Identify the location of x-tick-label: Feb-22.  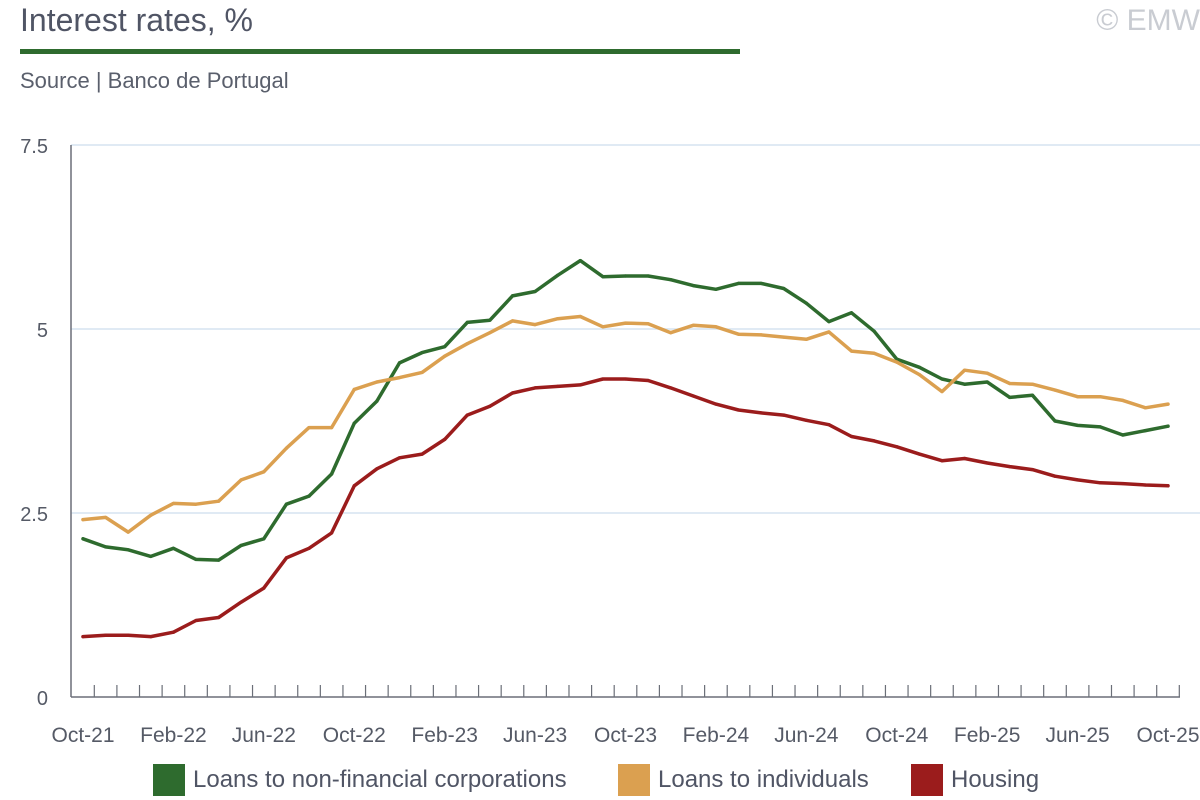
(173, 735).